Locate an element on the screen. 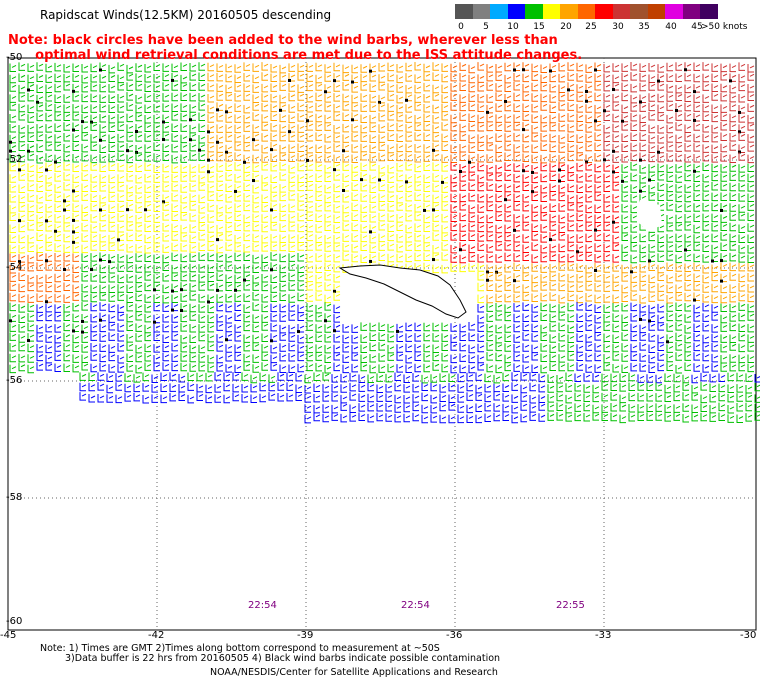 This screenshot has width=760, height=688. scale-swatch is located at coordinates (656, 11).